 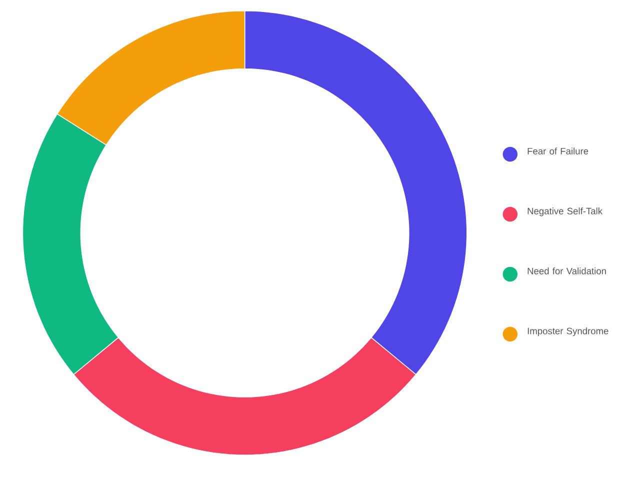 I want to click on legend-label: Negative Self-Talk, so click(x=565, y=211).